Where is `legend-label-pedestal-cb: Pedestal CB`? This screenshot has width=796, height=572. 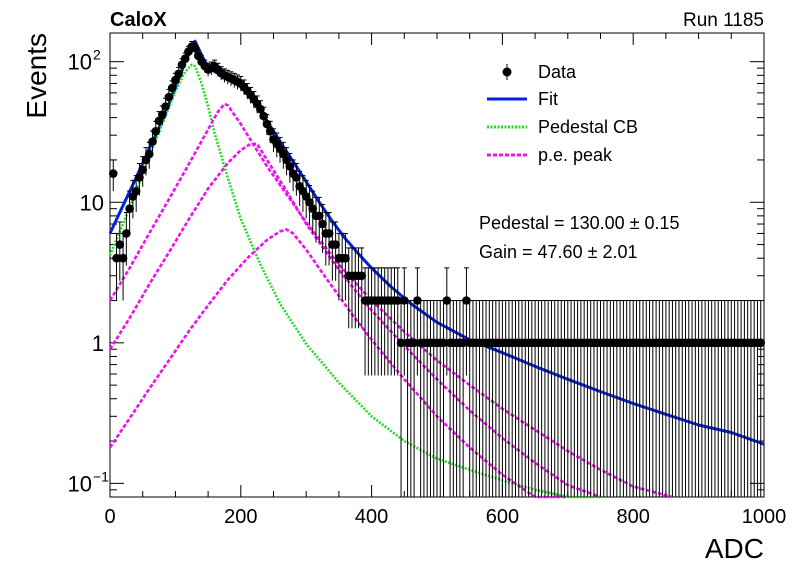 legend-label-pedestal-cb: Pedestal CB is located at coordinates (588, 127).